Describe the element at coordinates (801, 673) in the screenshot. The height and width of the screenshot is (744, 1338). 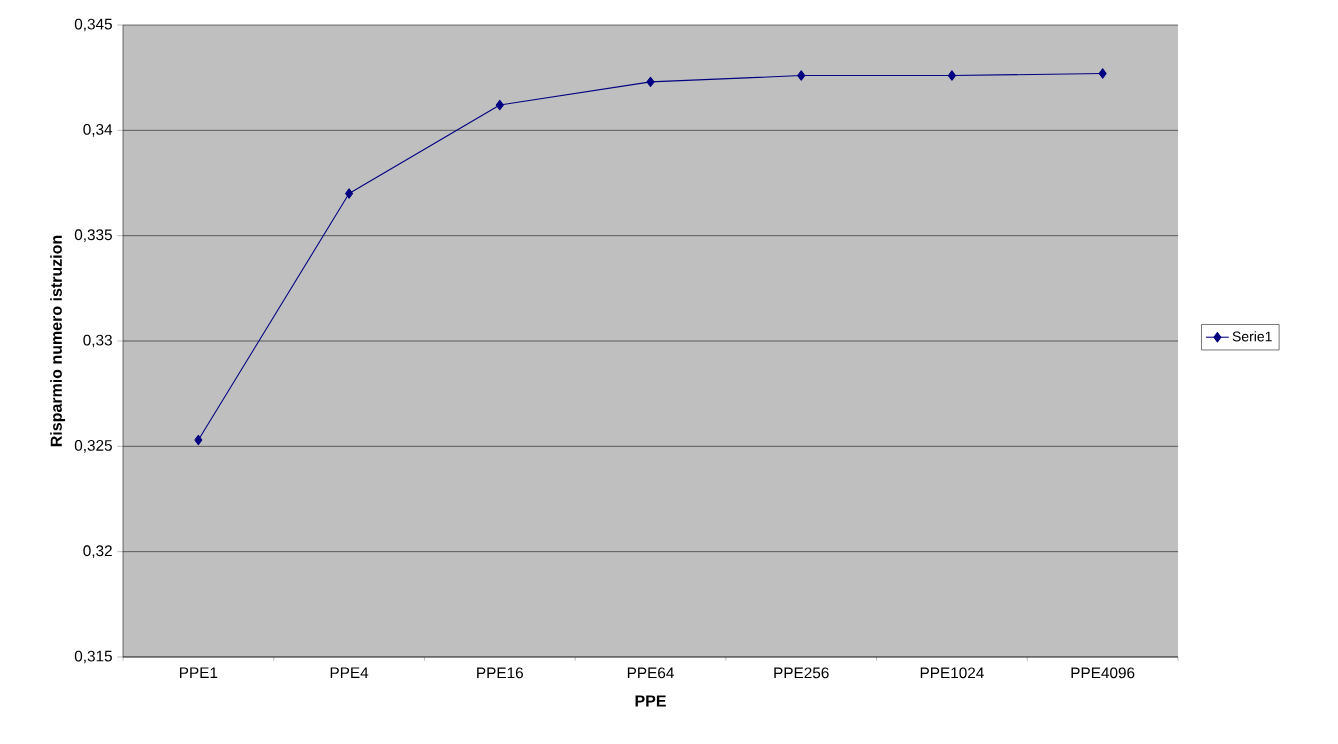
I see `x-tick-label: PPE256` at that location.